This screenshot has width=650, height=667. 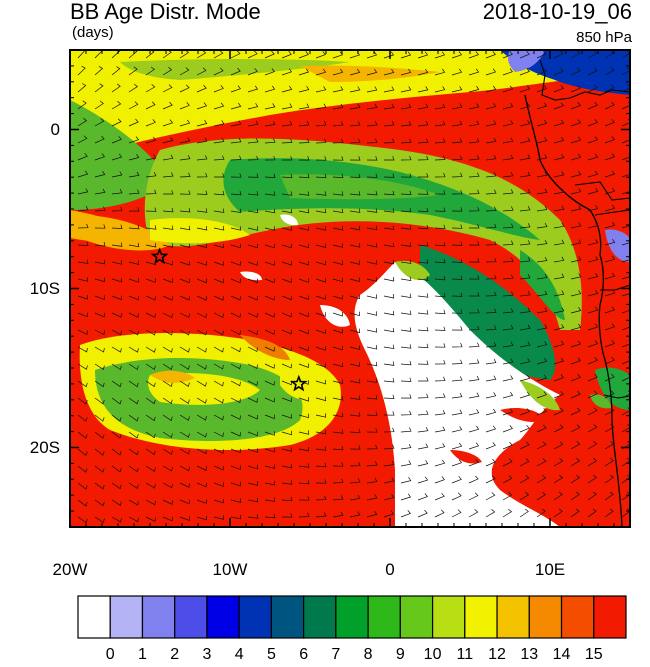 I want to click on star-marker-ascension, so click(x=159, y=256).